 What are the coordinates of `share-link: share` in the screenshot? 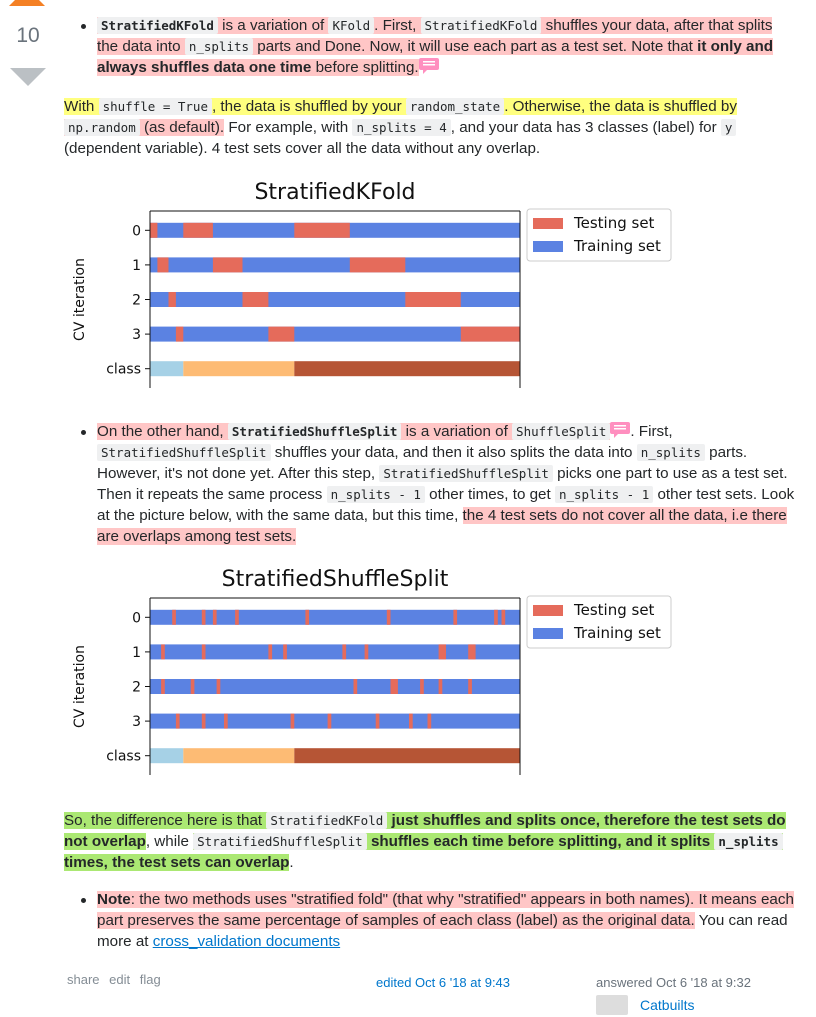 It's located at (83, 979).